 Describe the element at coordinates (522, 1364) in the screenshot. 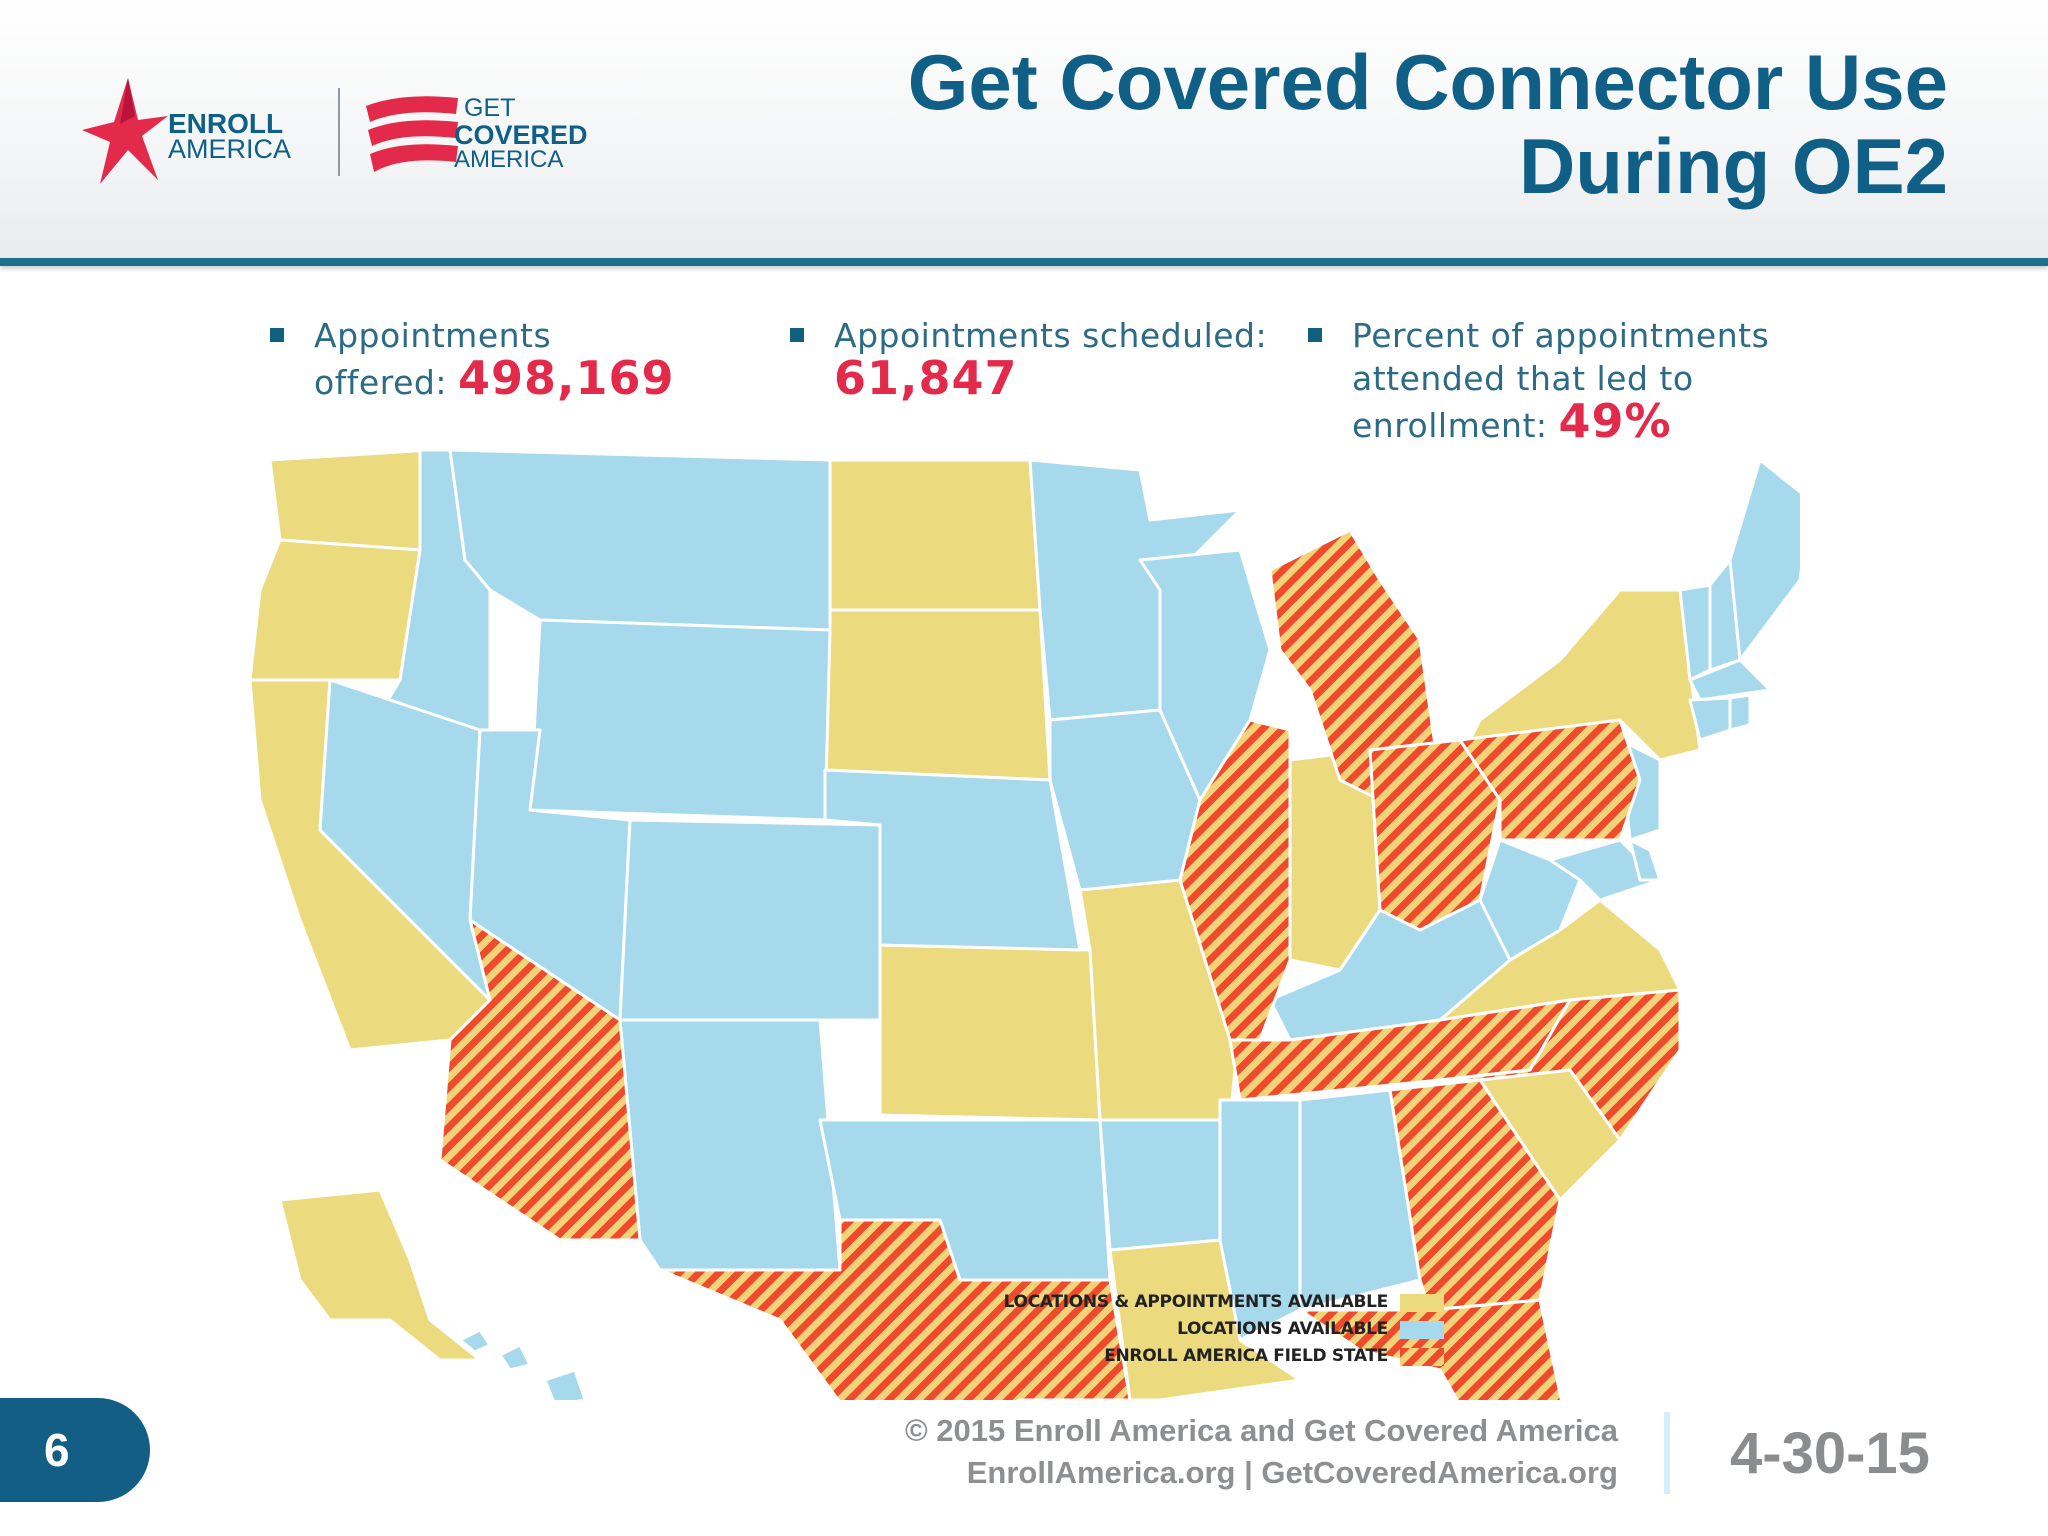

I see `state-hi` at that location.